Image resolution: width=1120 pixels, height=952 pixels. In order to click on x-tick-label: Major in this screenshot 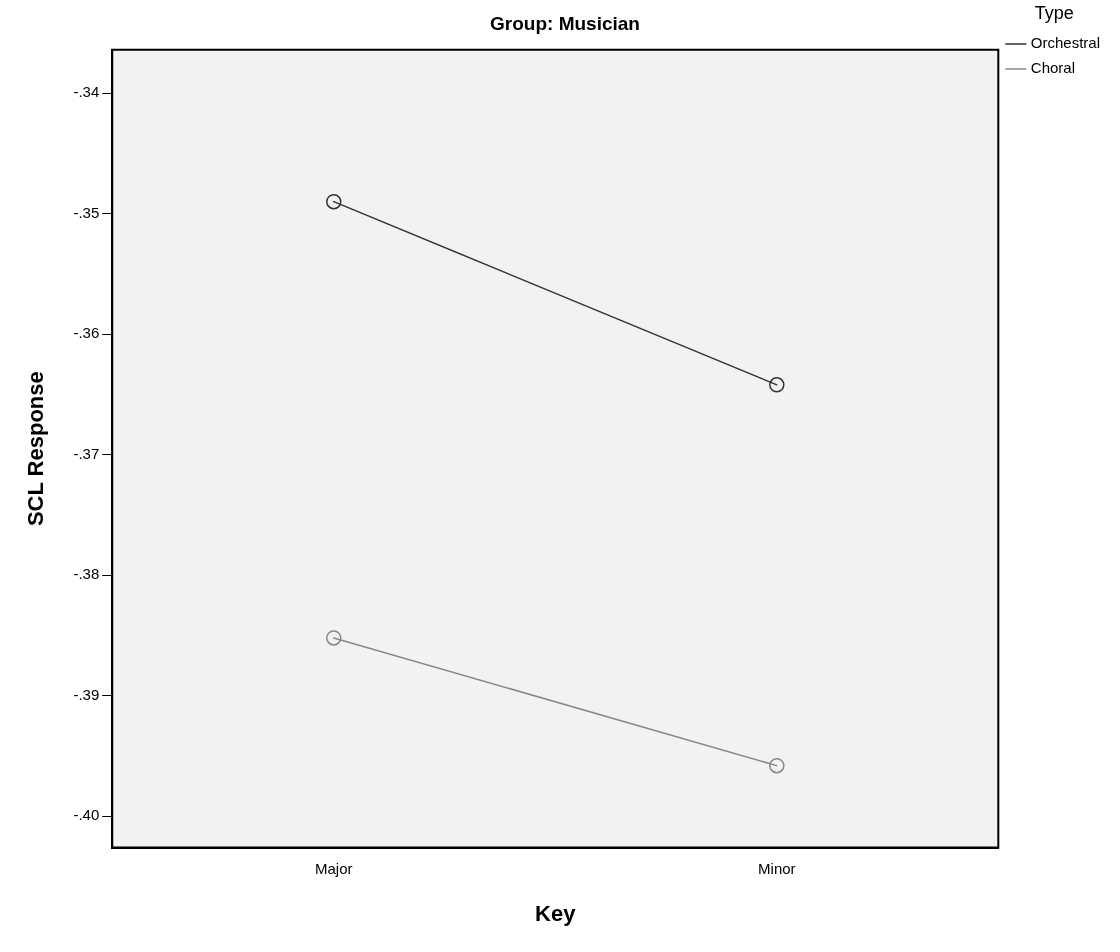, I will do `click(334, 868)`.